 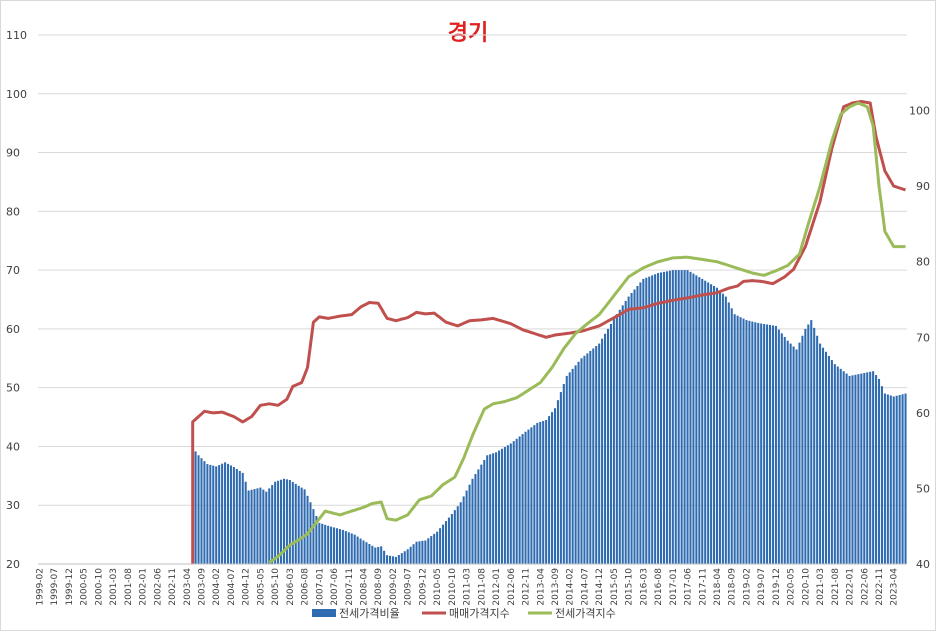 What do you see at coordinates (468, 587) in the screenshot?
I see `x-tick-label: 2011-03` at bounding box center [468, 587].